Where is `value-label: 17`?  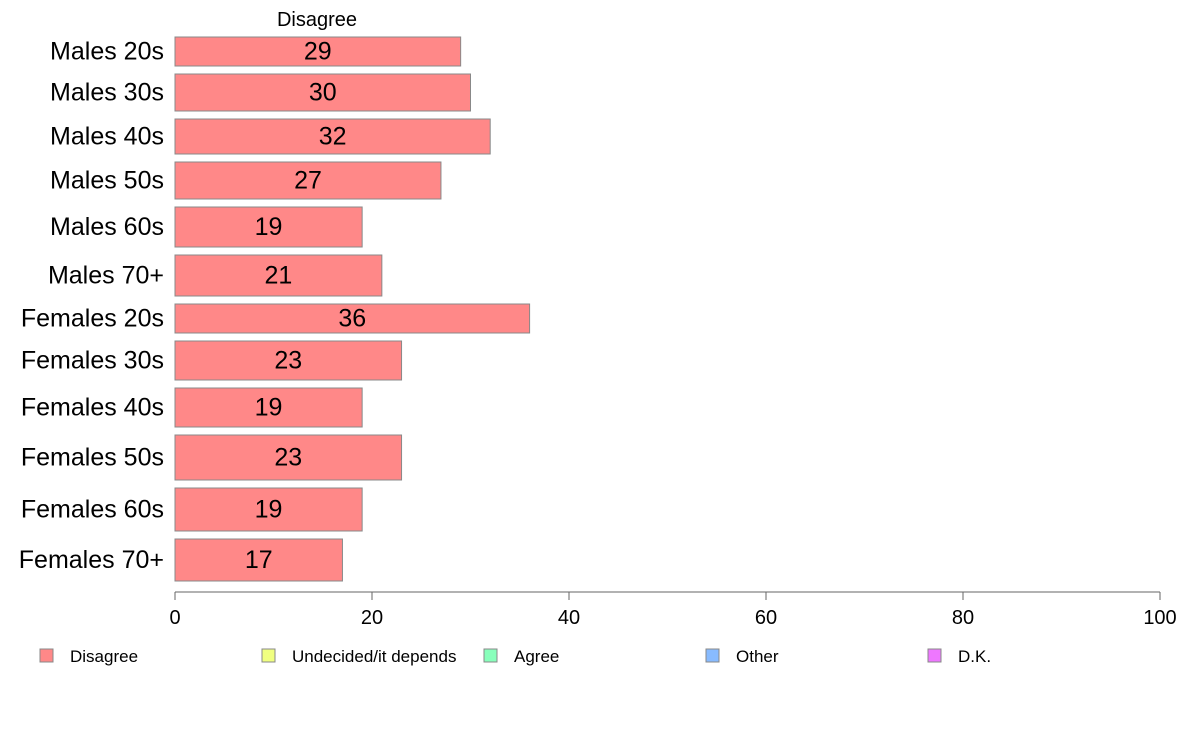
value-label: 17 is located at coordinates (259, 560).